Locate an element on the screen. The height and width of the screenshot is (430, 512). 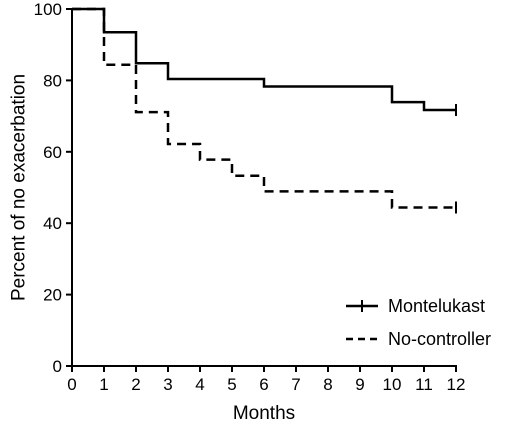
legend-label-montelukast: Montelukast is located at coordinates (436, 306).